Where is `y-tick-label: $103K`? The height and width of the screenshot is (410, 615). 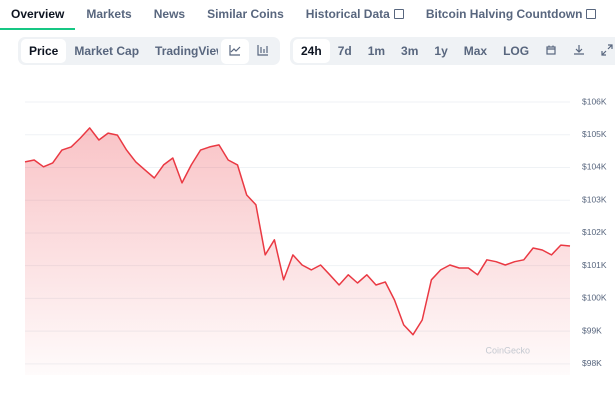
y-tick-label: $103K is located at coordinates (594, 199).